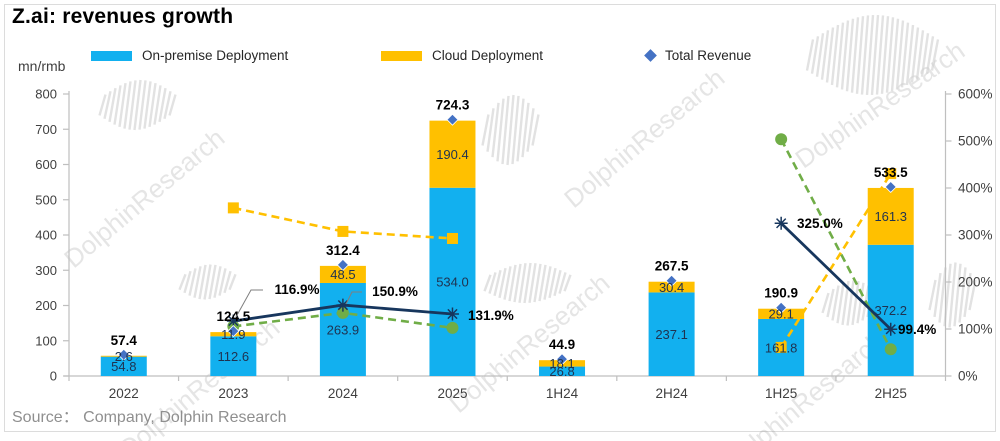 This screenshot has width=1000, height=441. I want to click on total-value-label: 190.9, so click(781, 293).